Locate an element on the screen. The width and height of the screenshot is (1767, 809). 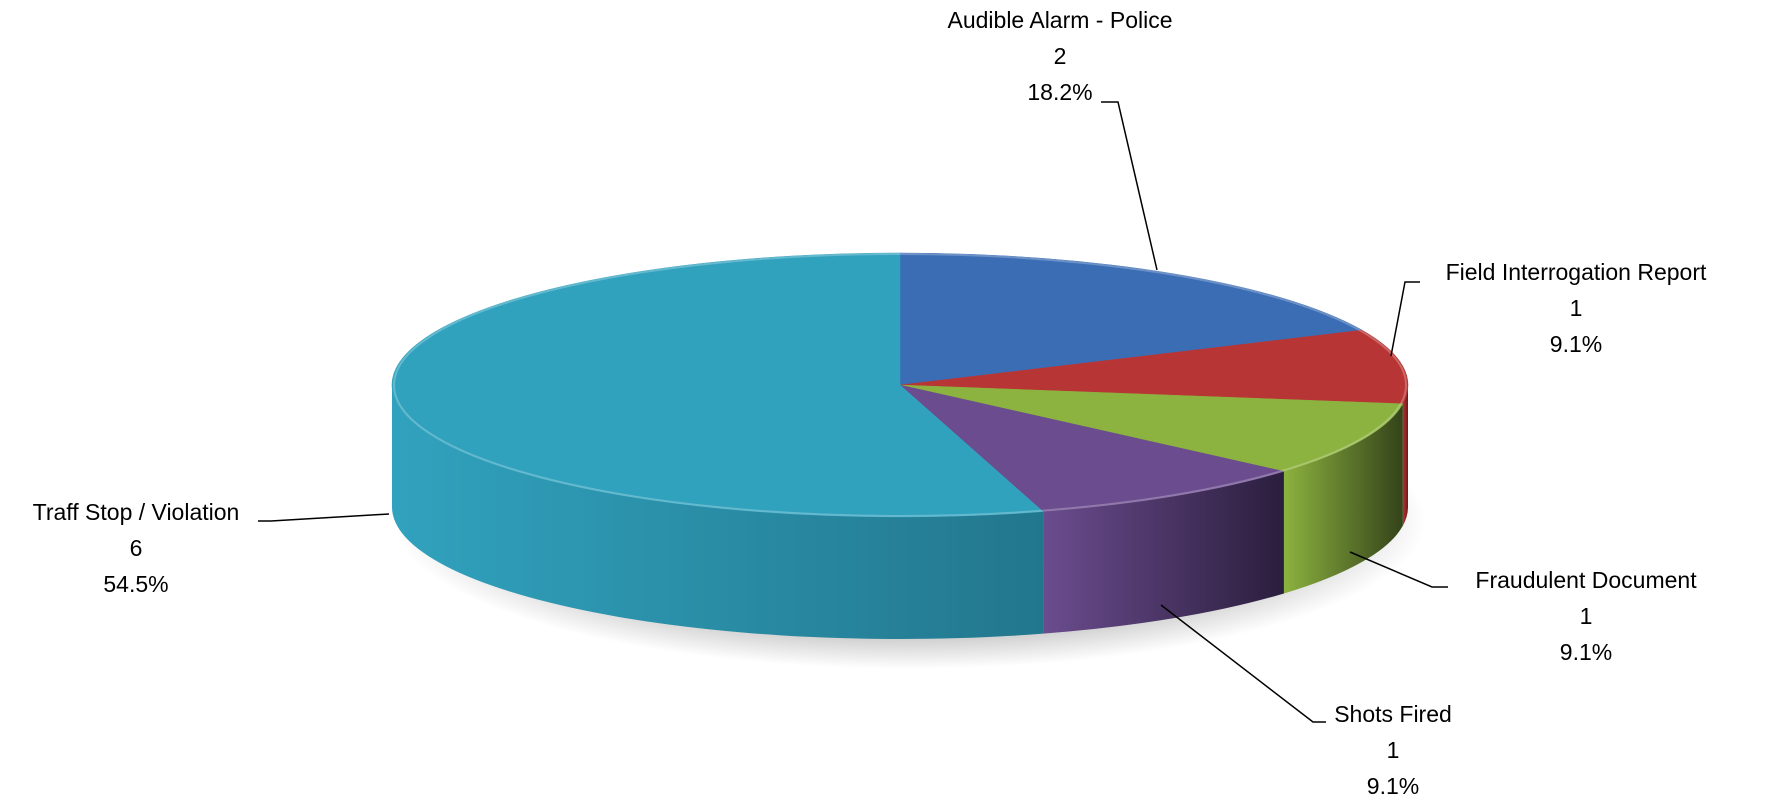
data-label-name-3: Shots Fired is located at coordinates (1393, 714).